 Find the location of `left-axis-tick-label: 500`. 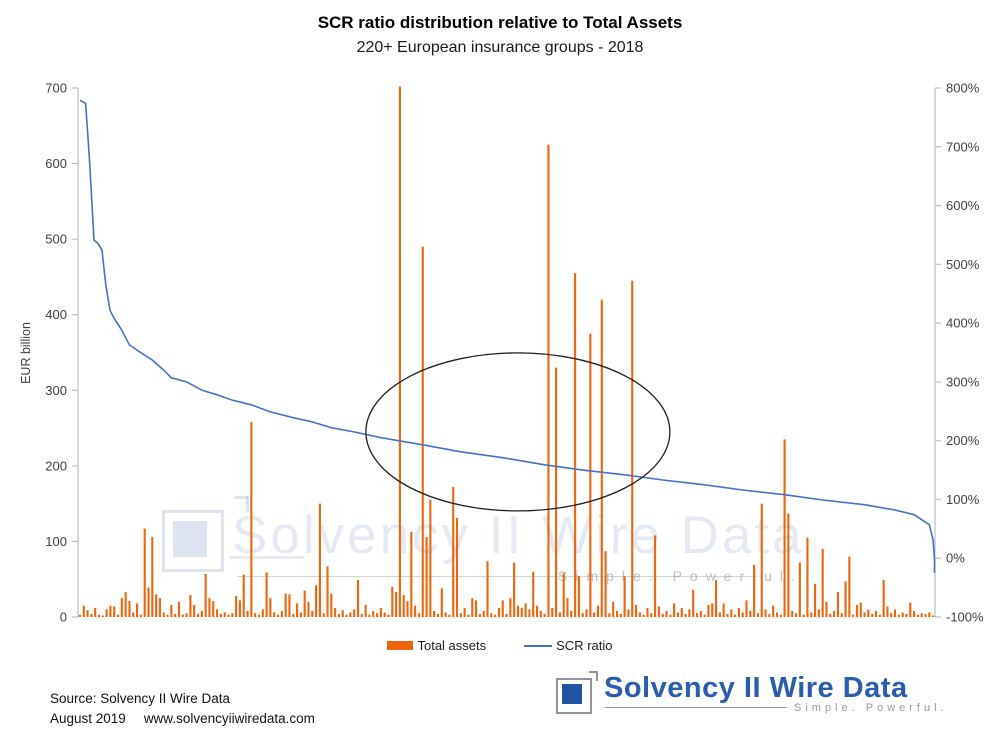

left-axis-tick-label: 500 is located at coordinates (56, 239).